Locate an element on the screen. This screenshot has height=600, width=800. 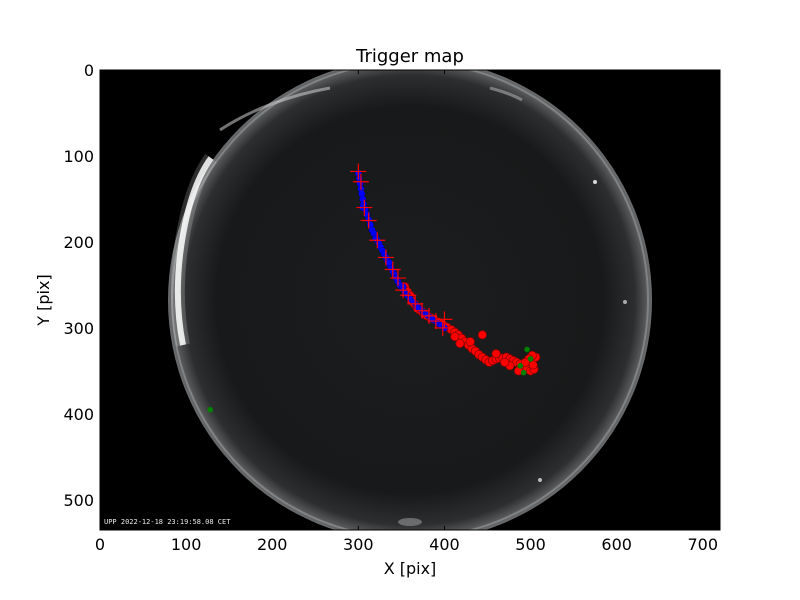
x-tick-label: 600 is located at coordinates (616, 544).